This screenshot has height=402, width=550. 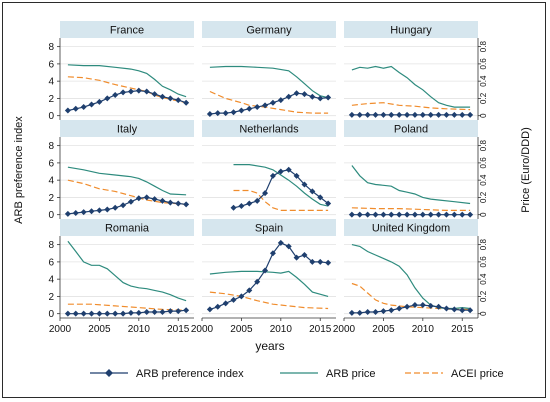 I want to click on legend-label-acei-price: ACEI price, so click(x=477, y=374).